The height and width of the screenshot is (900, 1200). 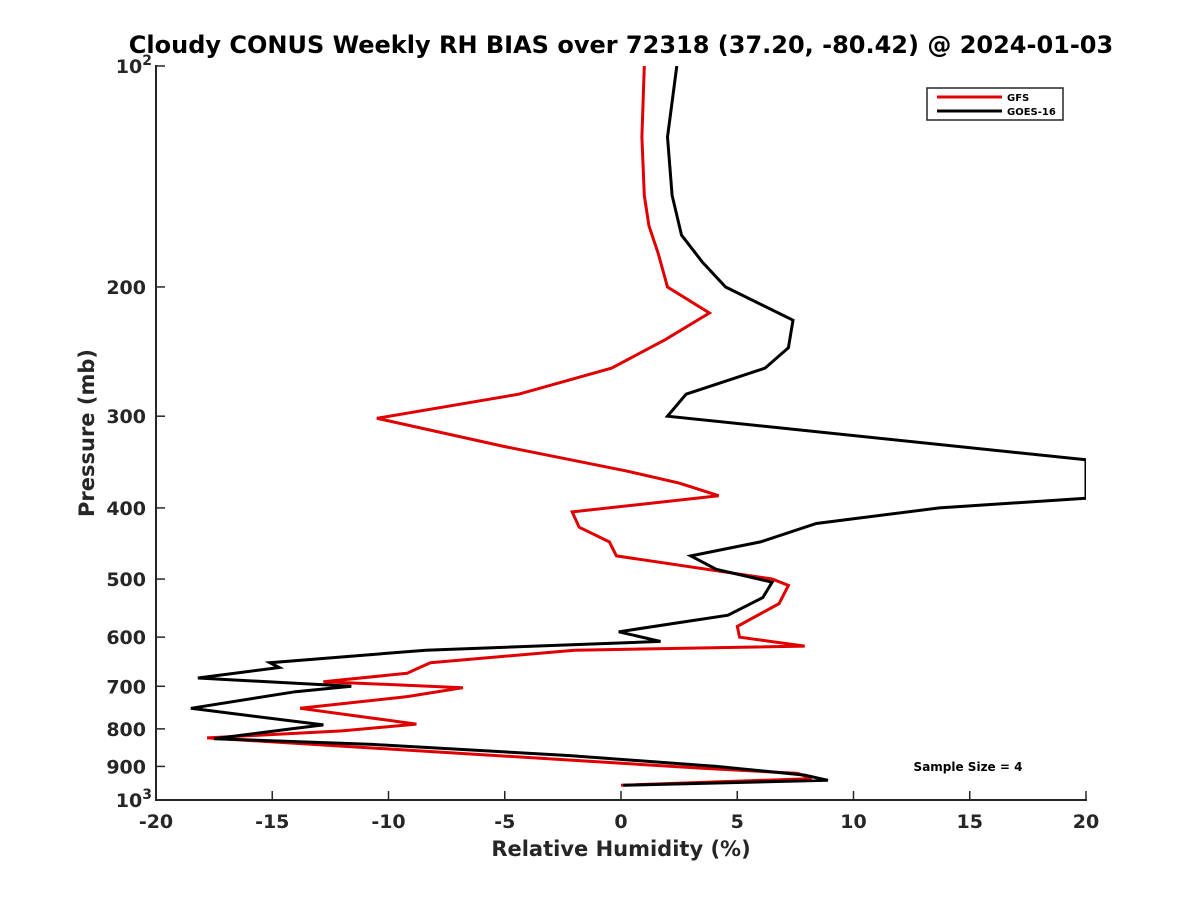 I want to click on x-tick-label: 5, so click(x=737, y=822).